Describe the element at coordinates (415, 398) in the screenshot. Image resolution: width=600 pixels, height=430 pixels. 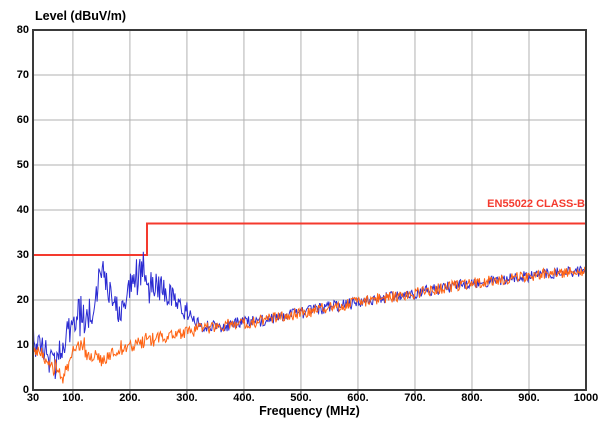
I see `x-tick-label: 700.` at that location.